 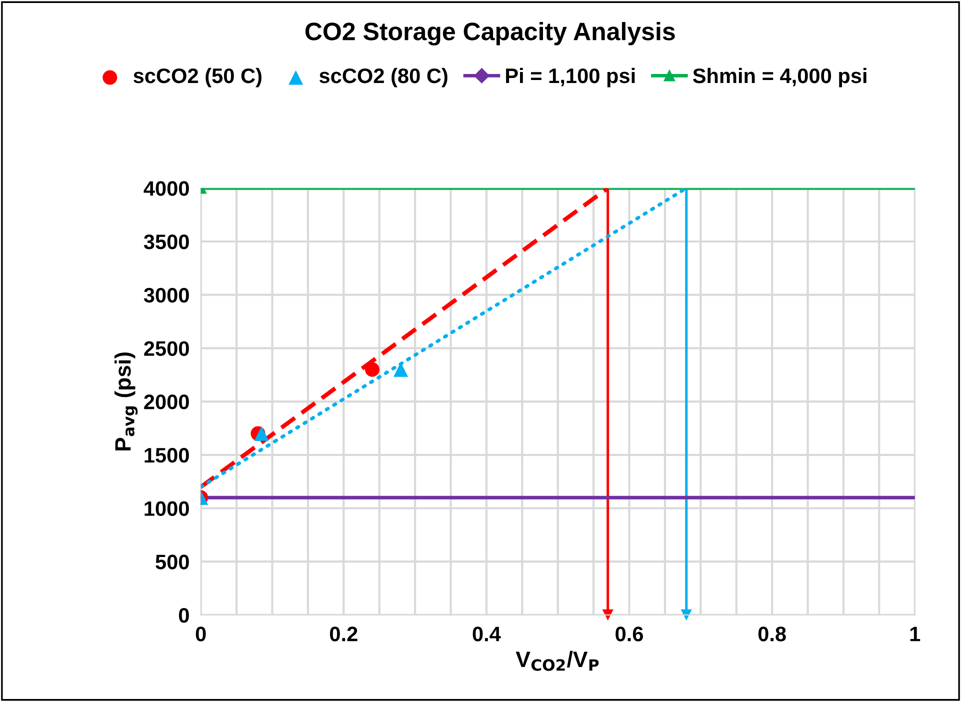 What do you see at coordinates (166, 348) in the screenshot?
I see `y-tick-label: 2500` at bounding box center [166, 348].